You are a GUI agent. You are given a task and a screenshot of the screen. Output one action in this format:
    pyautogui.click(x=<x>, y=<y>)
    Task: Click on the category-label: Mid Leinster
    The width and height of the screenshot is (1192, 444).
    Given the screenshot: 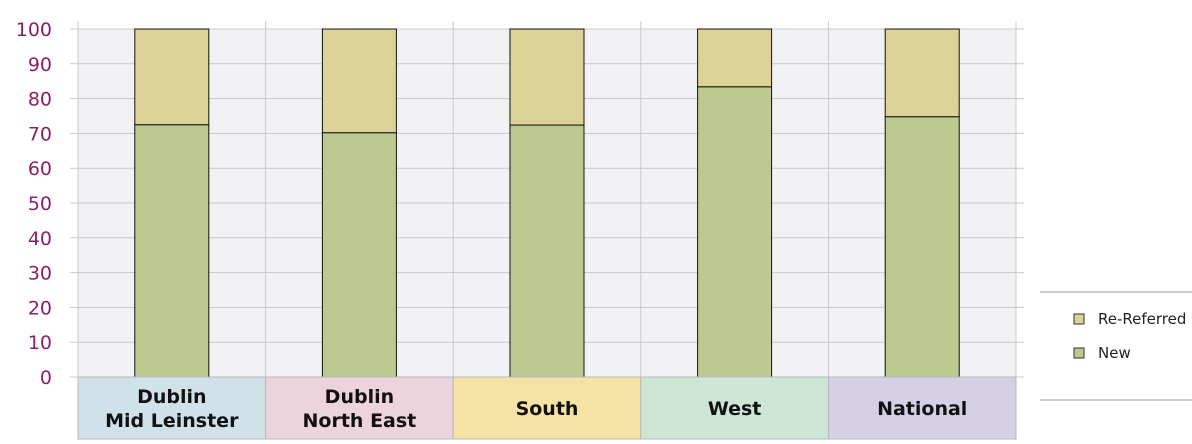 What is the action you would take?
    pyautogui.click(x=172, y=421)
    